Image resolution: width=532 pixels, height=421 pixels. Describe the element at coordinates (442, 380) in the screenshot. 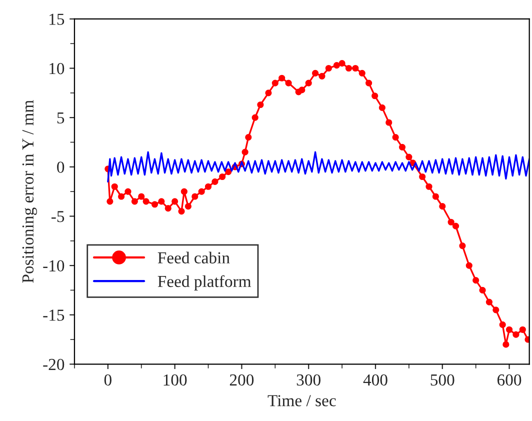

I see `x-tick-label: 500` at that location.